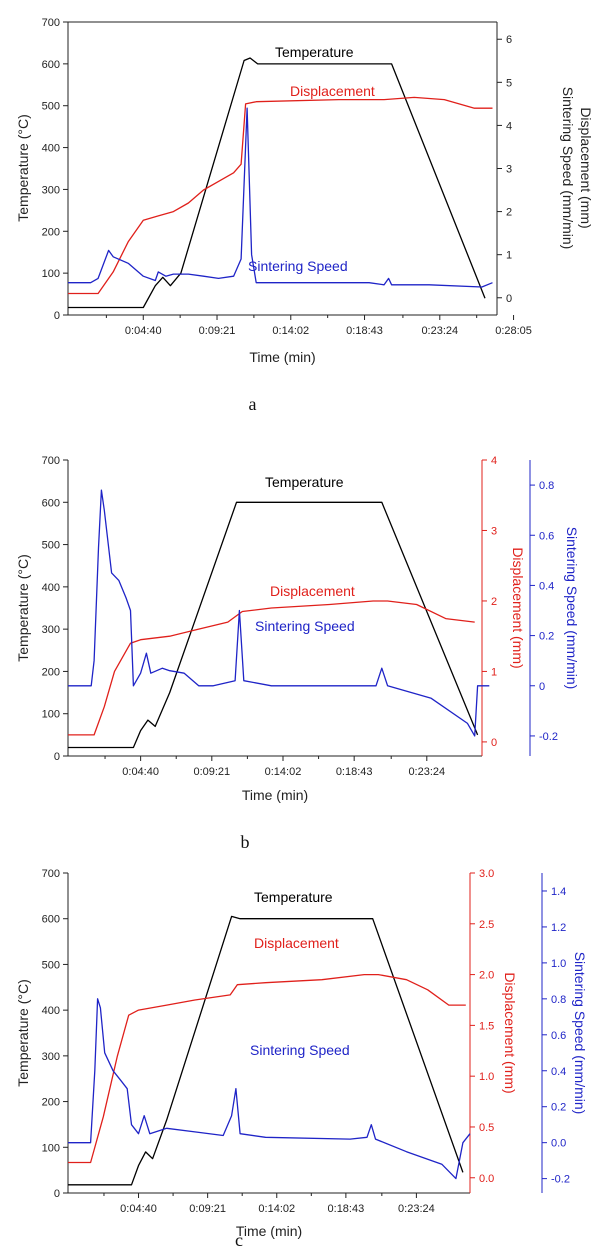 This screenshot has height=1257, width=593. Describe the element at coordinates (494, 461) in the screenshot. I see `y-tick-label-right: 4` at that location.